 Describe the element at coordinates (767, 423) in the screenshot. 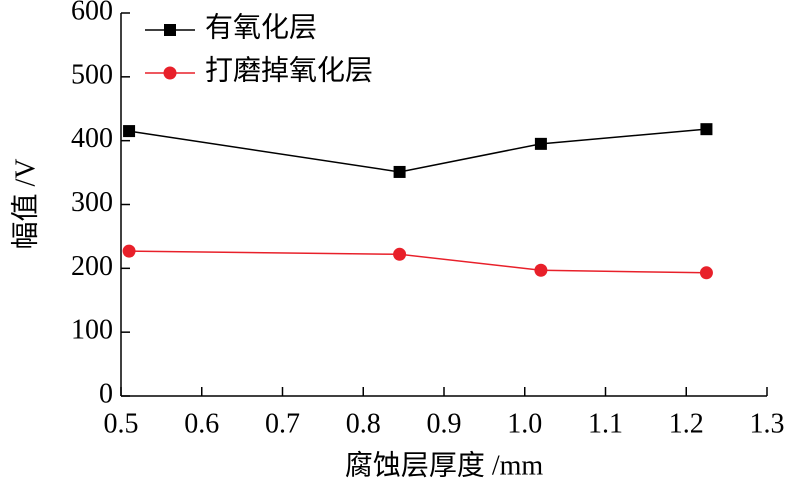

I see `x-tick-label: 1.3` at that location.